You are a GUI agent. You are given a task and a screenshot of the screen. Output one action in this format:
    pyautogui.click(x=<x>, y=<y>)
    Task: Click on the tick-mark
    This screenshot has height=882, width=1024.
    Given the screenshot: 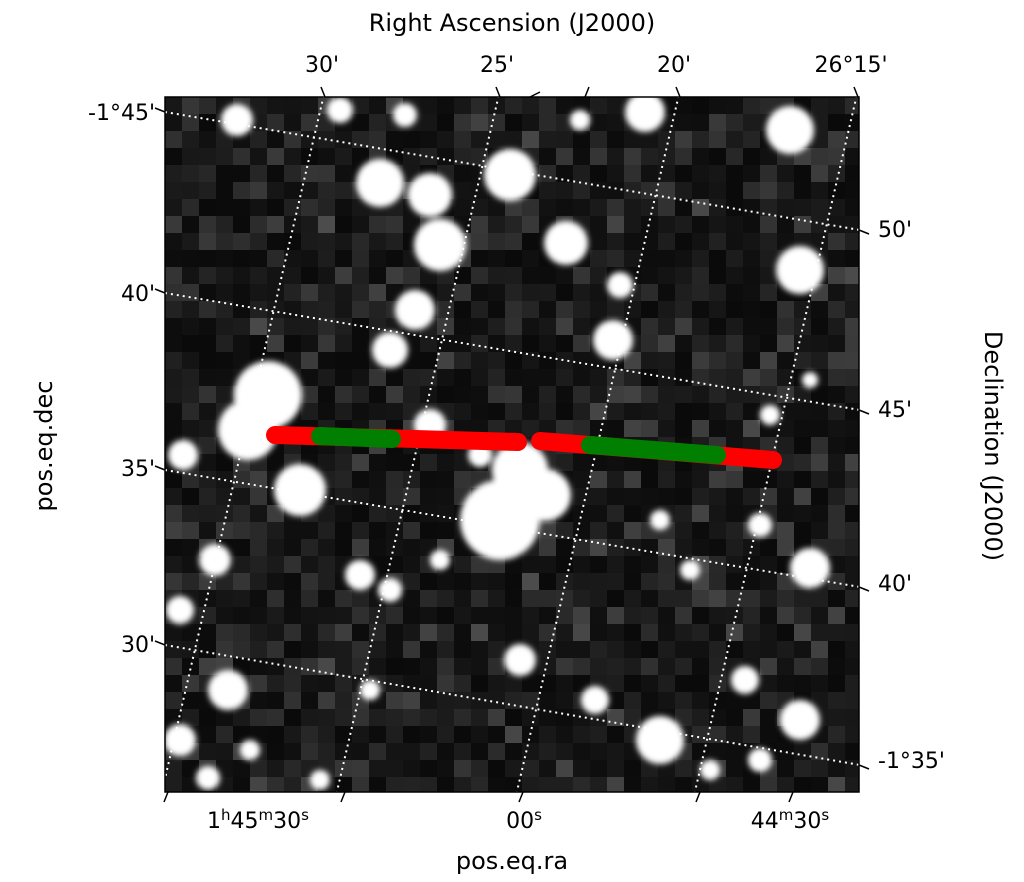 What is the action you would take?
    pyautogui.click(x=323, y=92)
    